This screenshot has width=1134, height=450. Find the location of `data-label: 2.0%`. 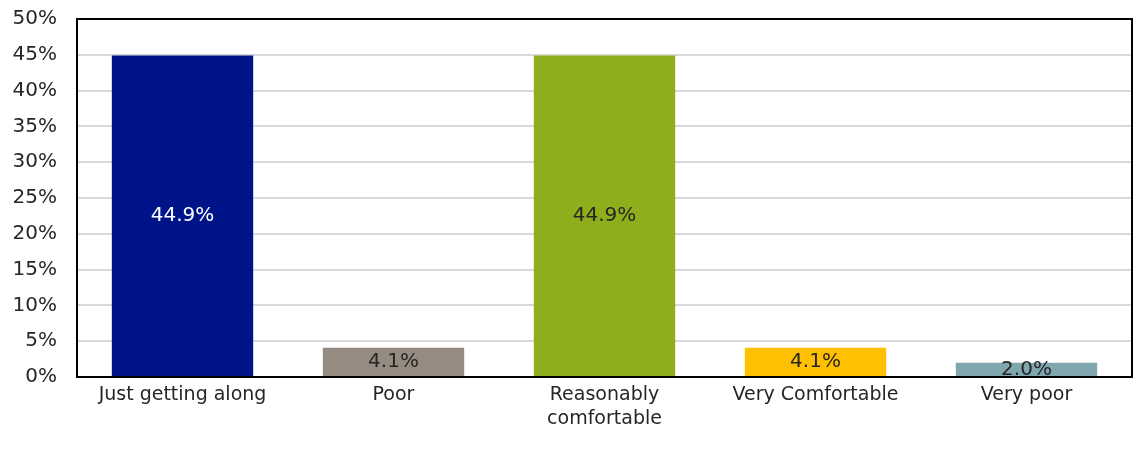

data-label: 2.0% is located at coordinates (1026, 367).